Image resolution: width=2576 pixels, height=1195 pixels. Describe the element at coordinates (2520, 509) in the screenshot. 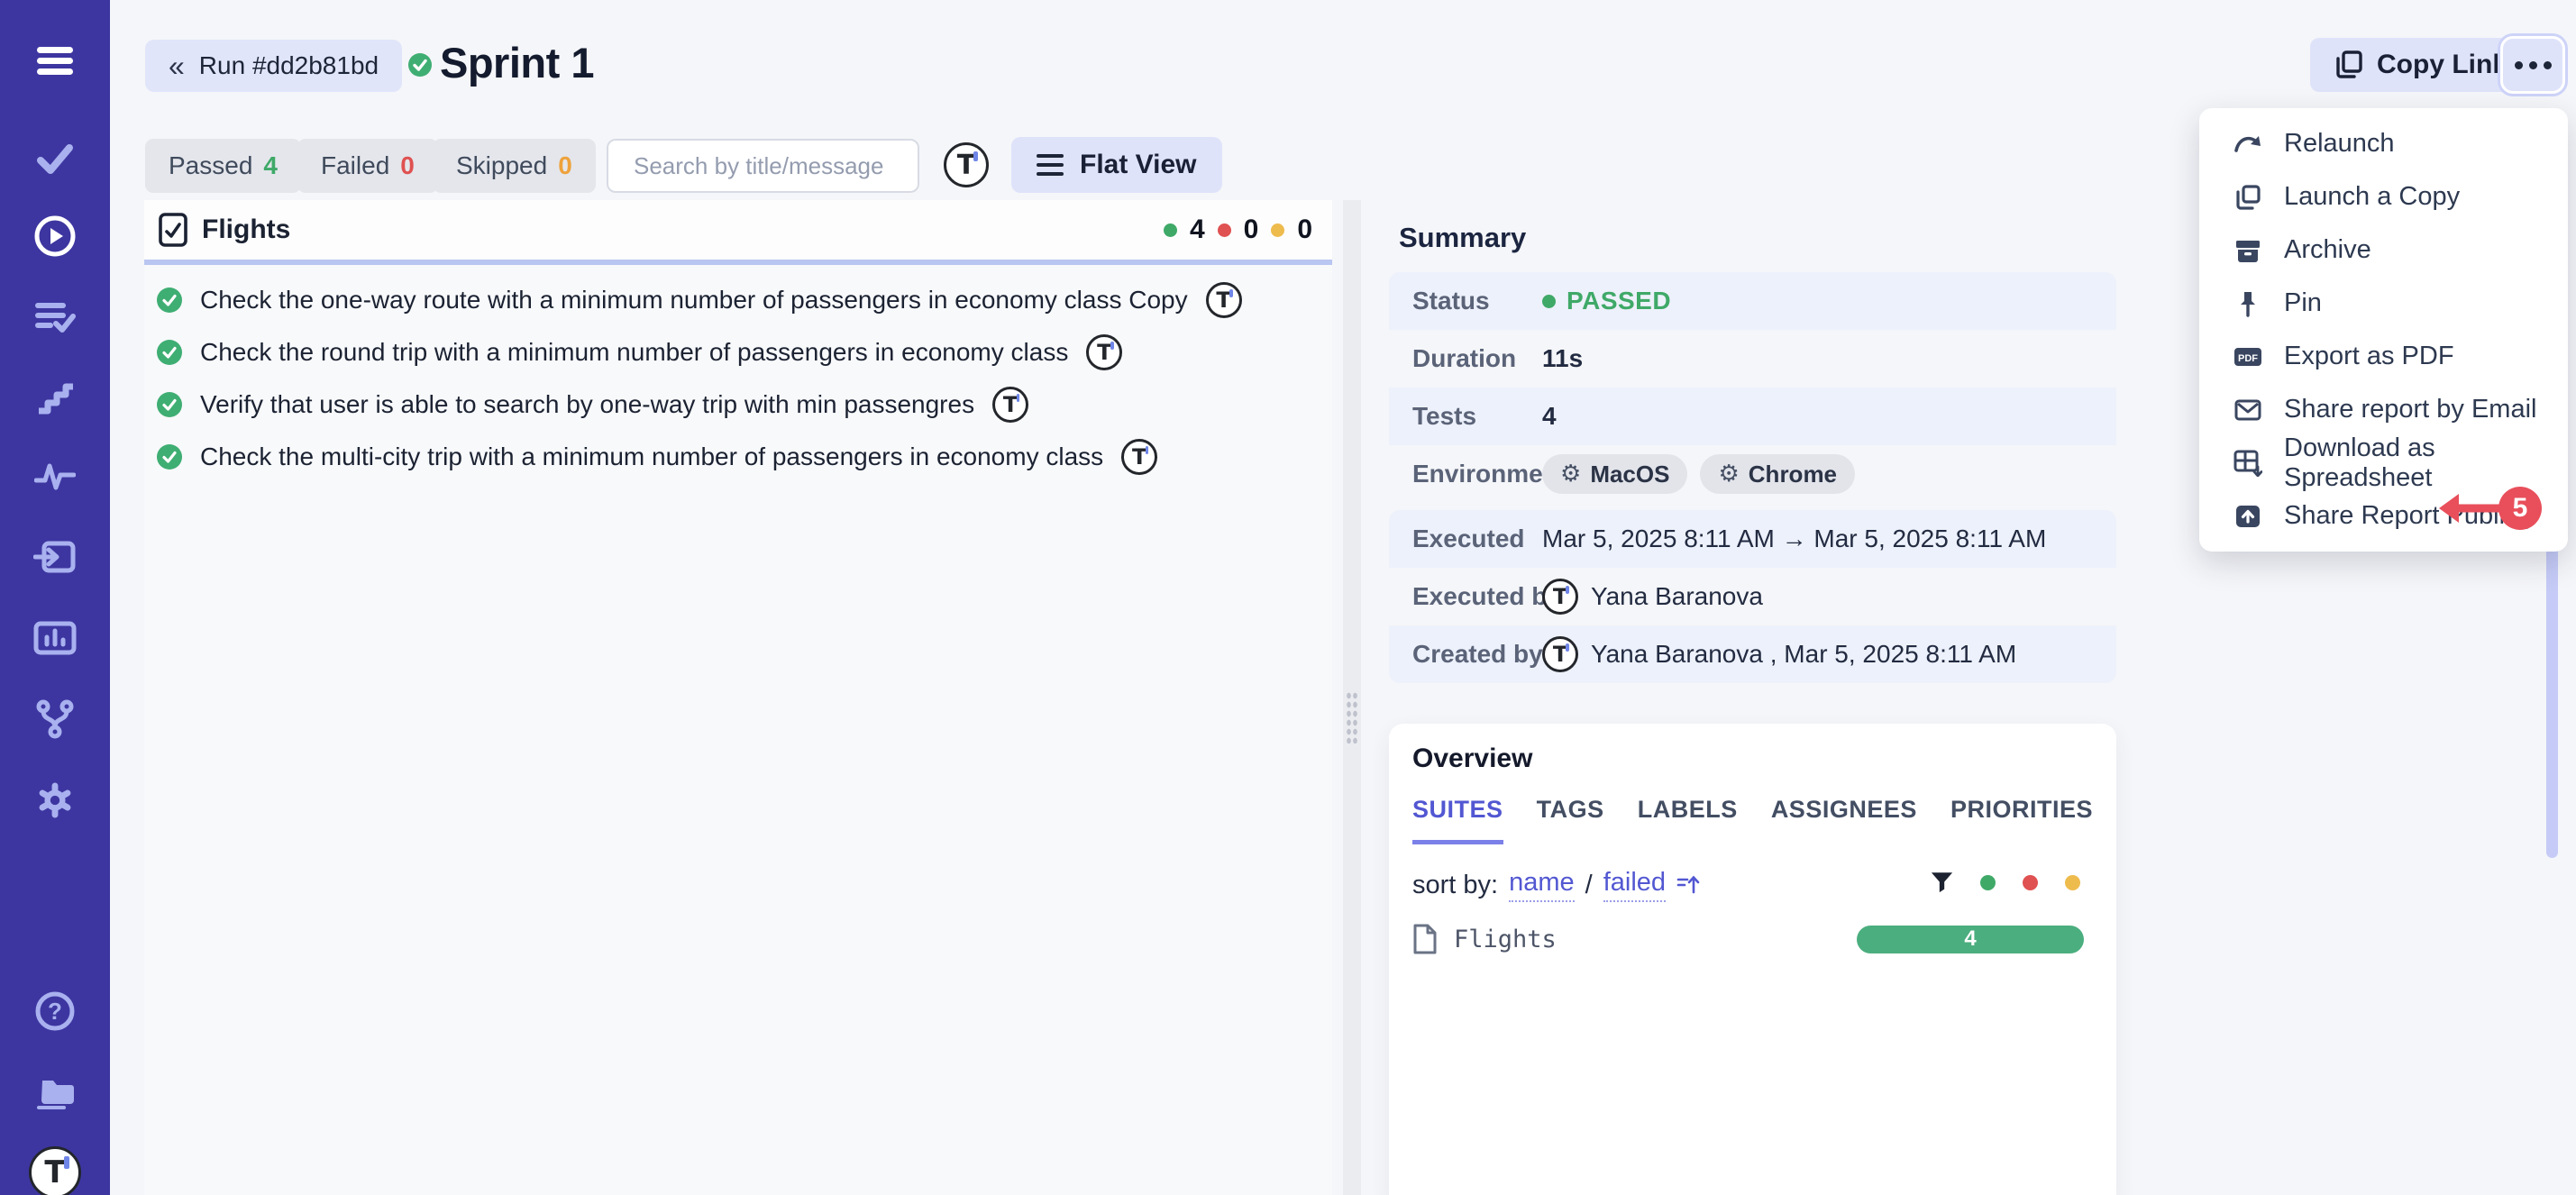

I see `step-number-badge: 5` at that location.